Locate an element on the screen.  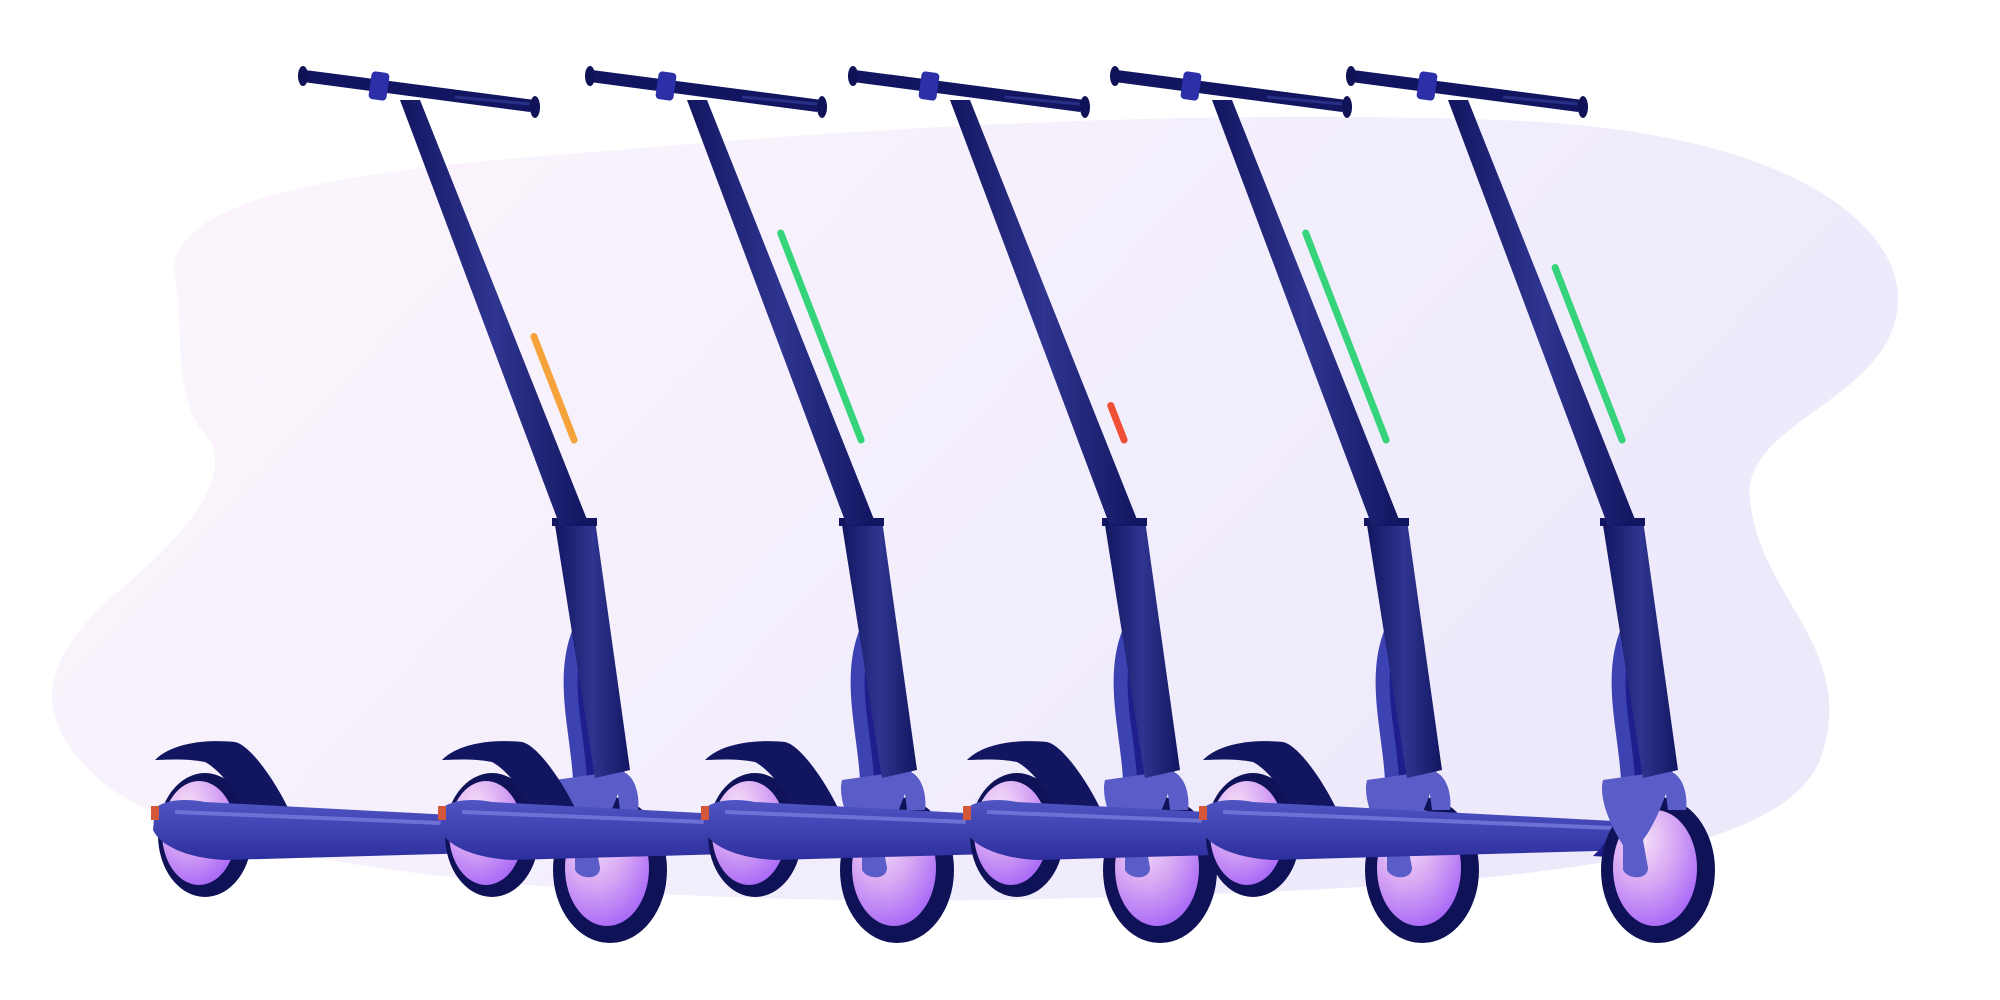
deck-highlight is located at coordinates (1418, 820).